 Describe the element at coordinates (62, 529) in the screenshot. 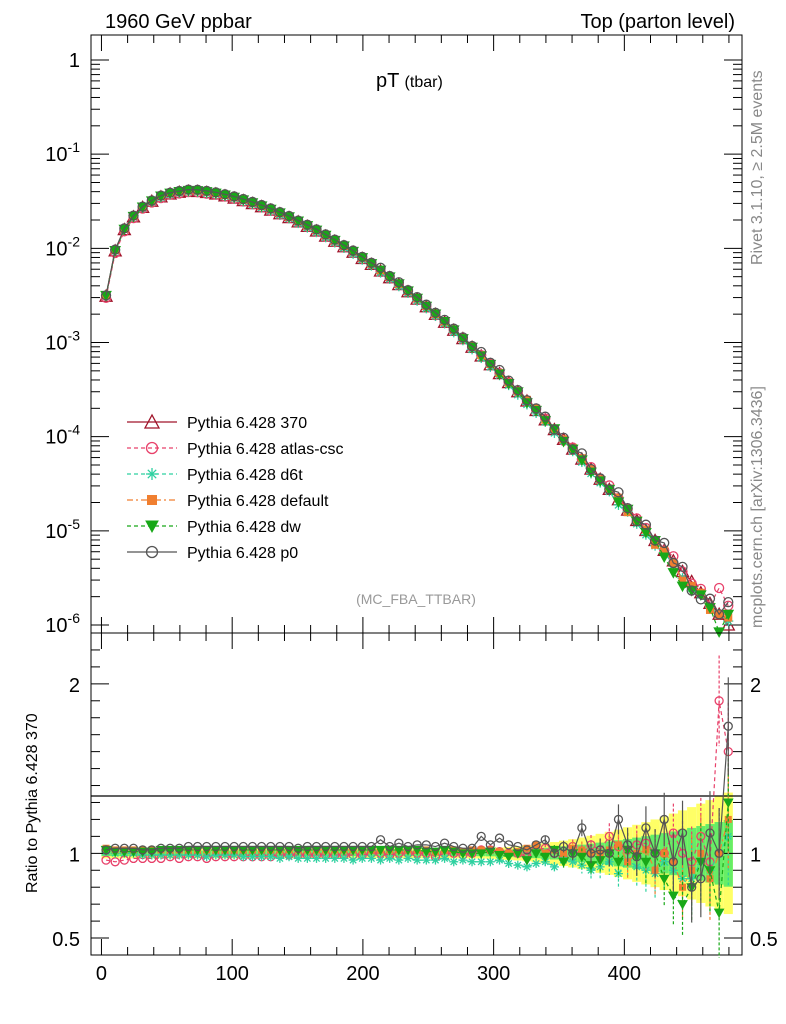

I see `y-tick-label: 10⁻⁵` at that location.